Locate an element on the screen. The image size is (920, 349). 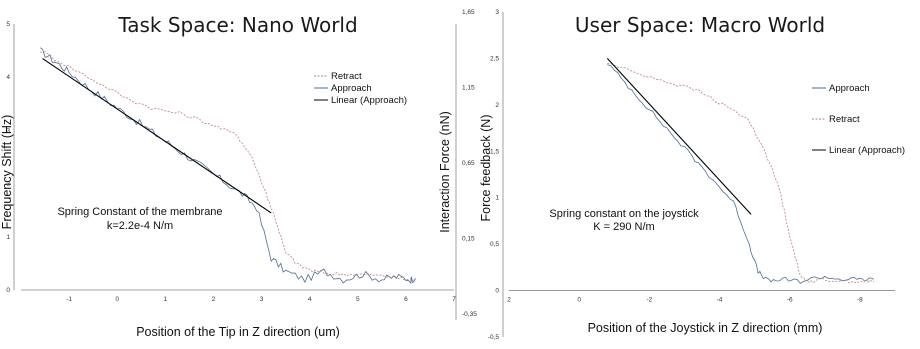
x-tick-label: 7 is located at coordinates (454, 299).